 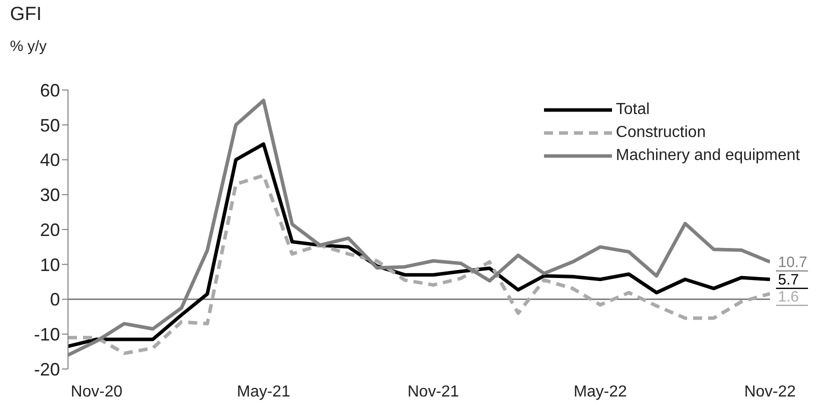 What do you see at coordinates (601, 391) in the screenshot?
I see `x-tick-label: May-22` at bounding box center [601, 391].